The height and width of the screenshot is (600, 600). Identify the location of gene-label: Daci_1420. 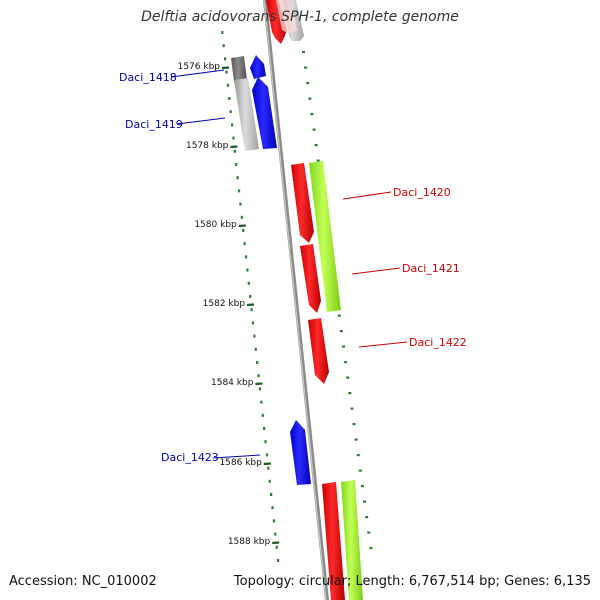
(422, 192).